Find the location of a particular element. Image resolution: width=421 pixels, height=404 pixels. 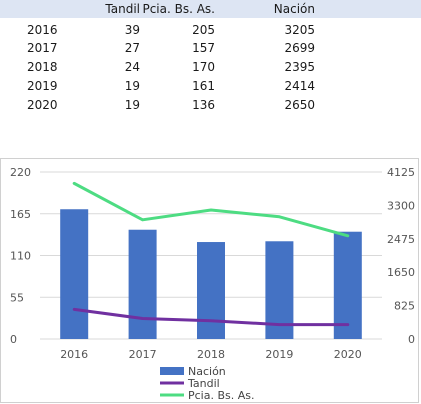

x-tick-label: 2018 is located at coordinates (211, 354).